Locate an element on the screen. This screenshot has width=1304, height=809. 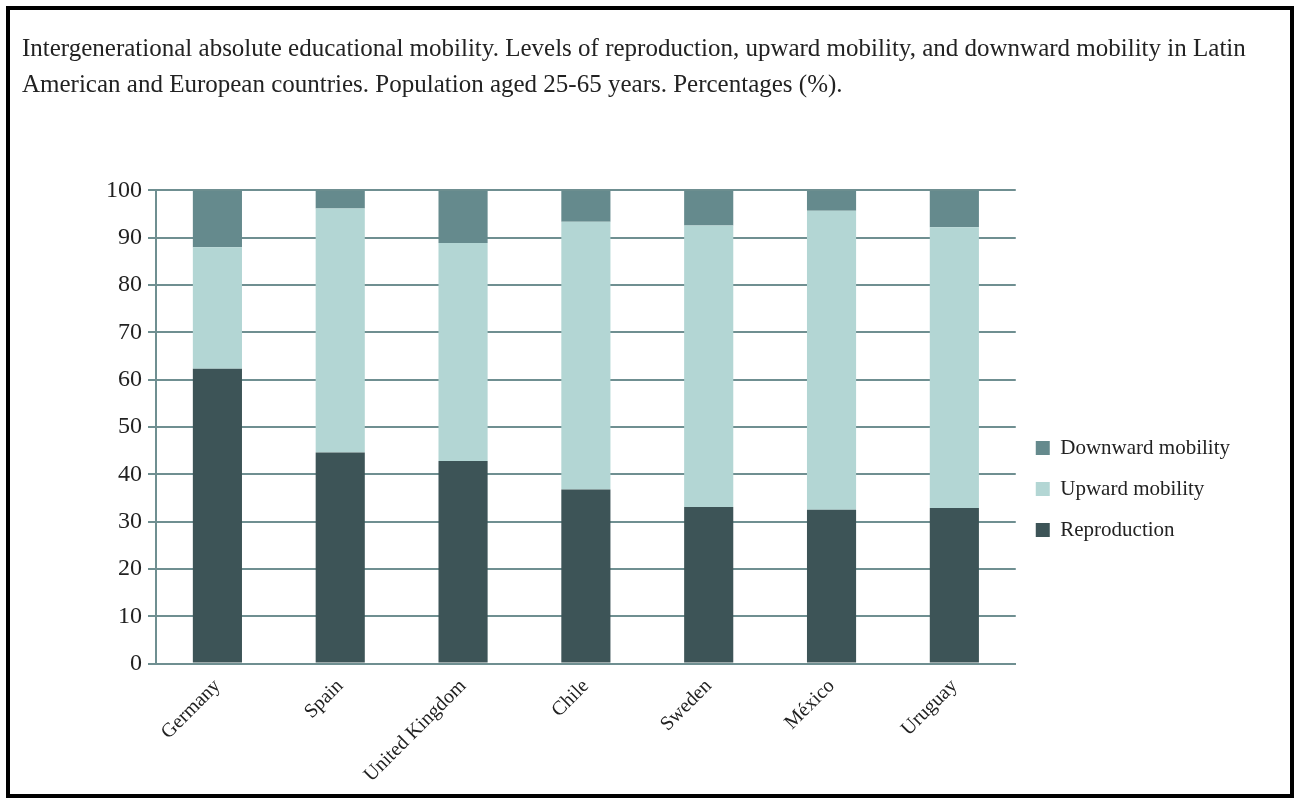
y-tick-label: 30 is located at coordinates (130, 519).